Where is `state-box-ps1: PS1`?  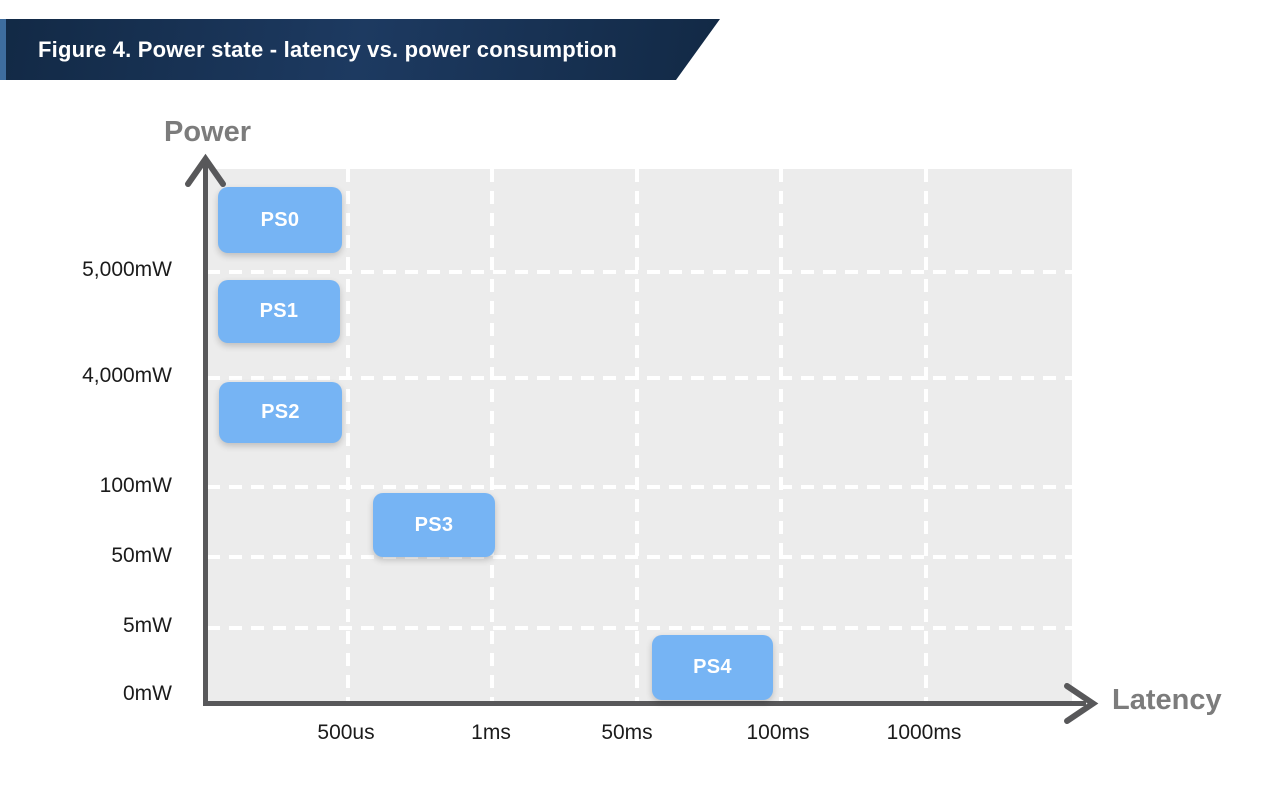
state-box-ps1: PS1 is located at coordinates (279, 311).